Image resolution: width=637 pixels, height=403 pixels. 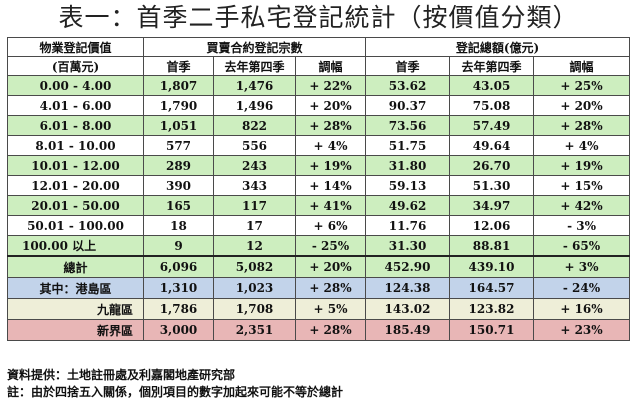 I want to click on amount-q4-cell: 34.97, so click(x=492, y=205).